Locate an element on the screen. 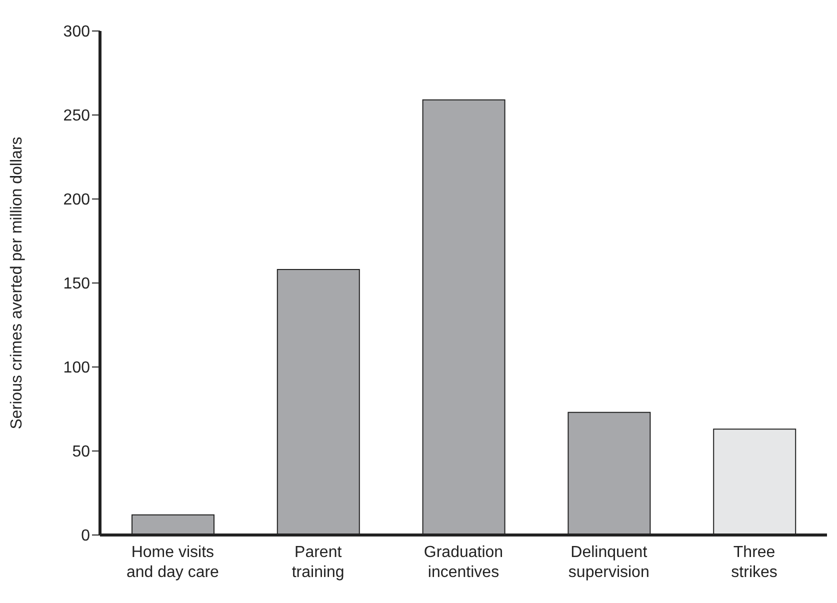 The width and height of the screenshot is (837, 603). x-tick-label: Parent training is located at coordinates (318, 562).